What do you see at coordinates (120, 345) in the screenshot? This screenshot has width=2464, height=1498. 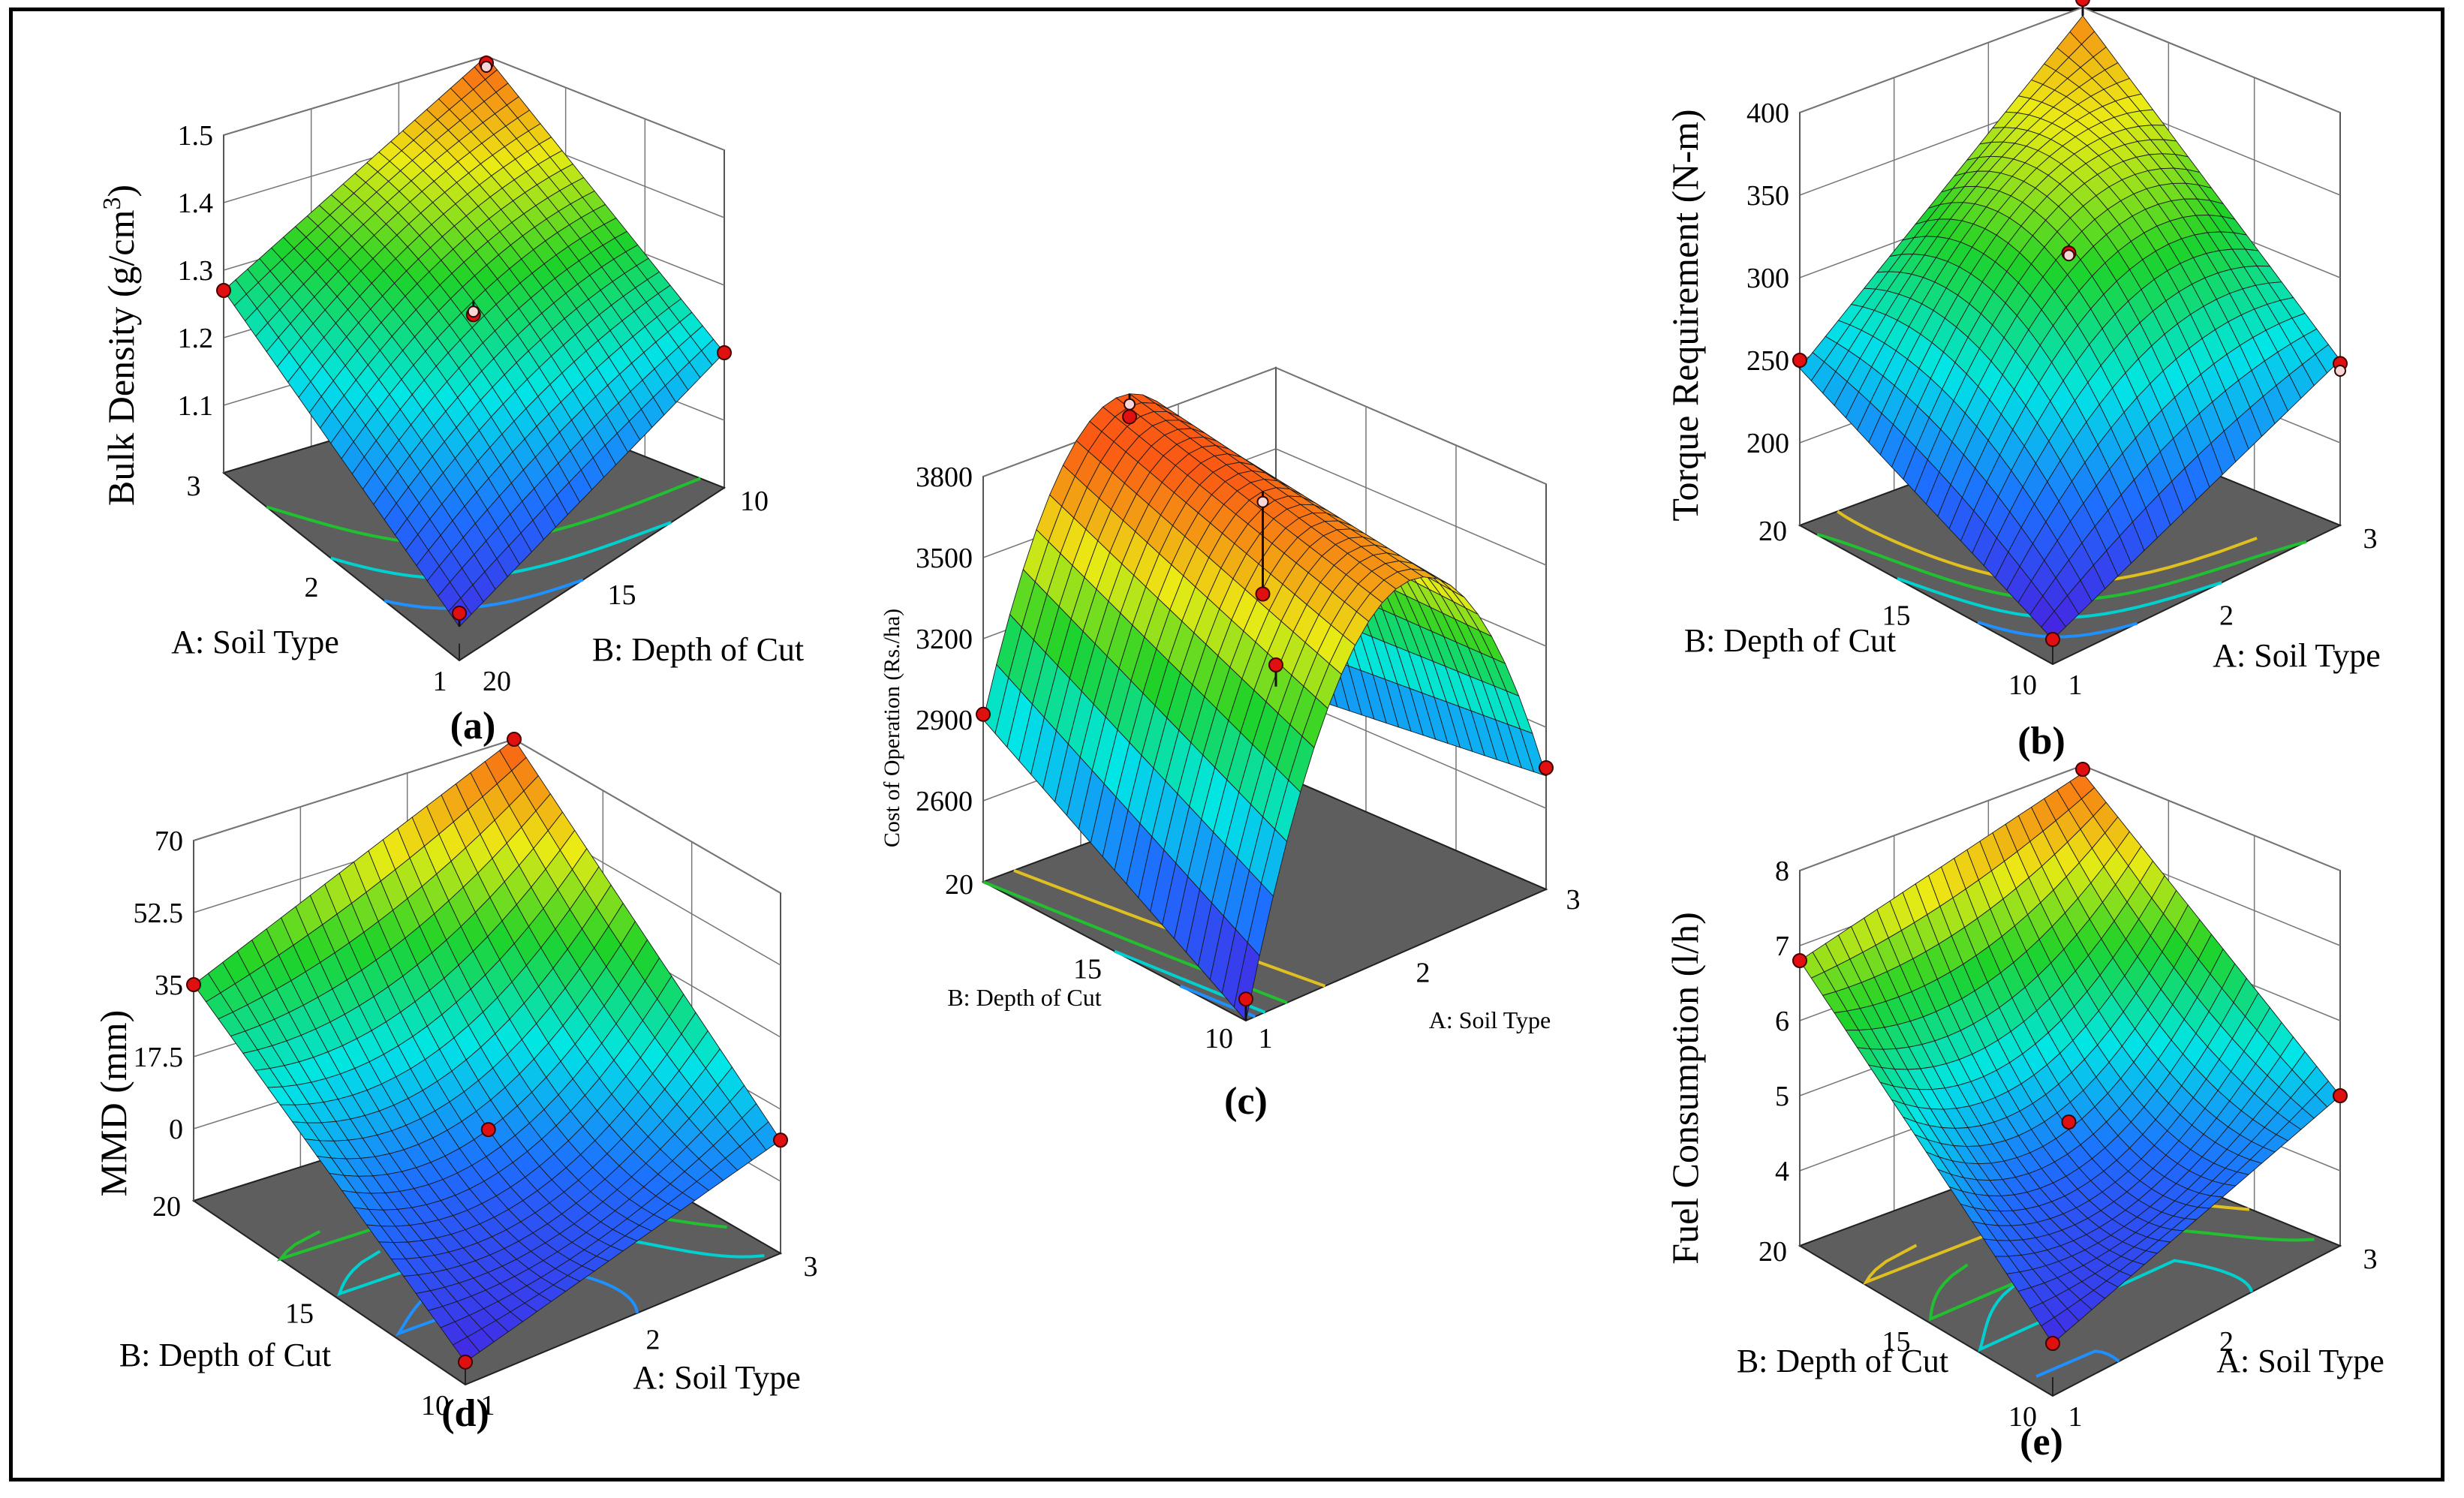 I see `z-axis-title: Bulk Density (g/cm3)` at bounding box center [120, 345].